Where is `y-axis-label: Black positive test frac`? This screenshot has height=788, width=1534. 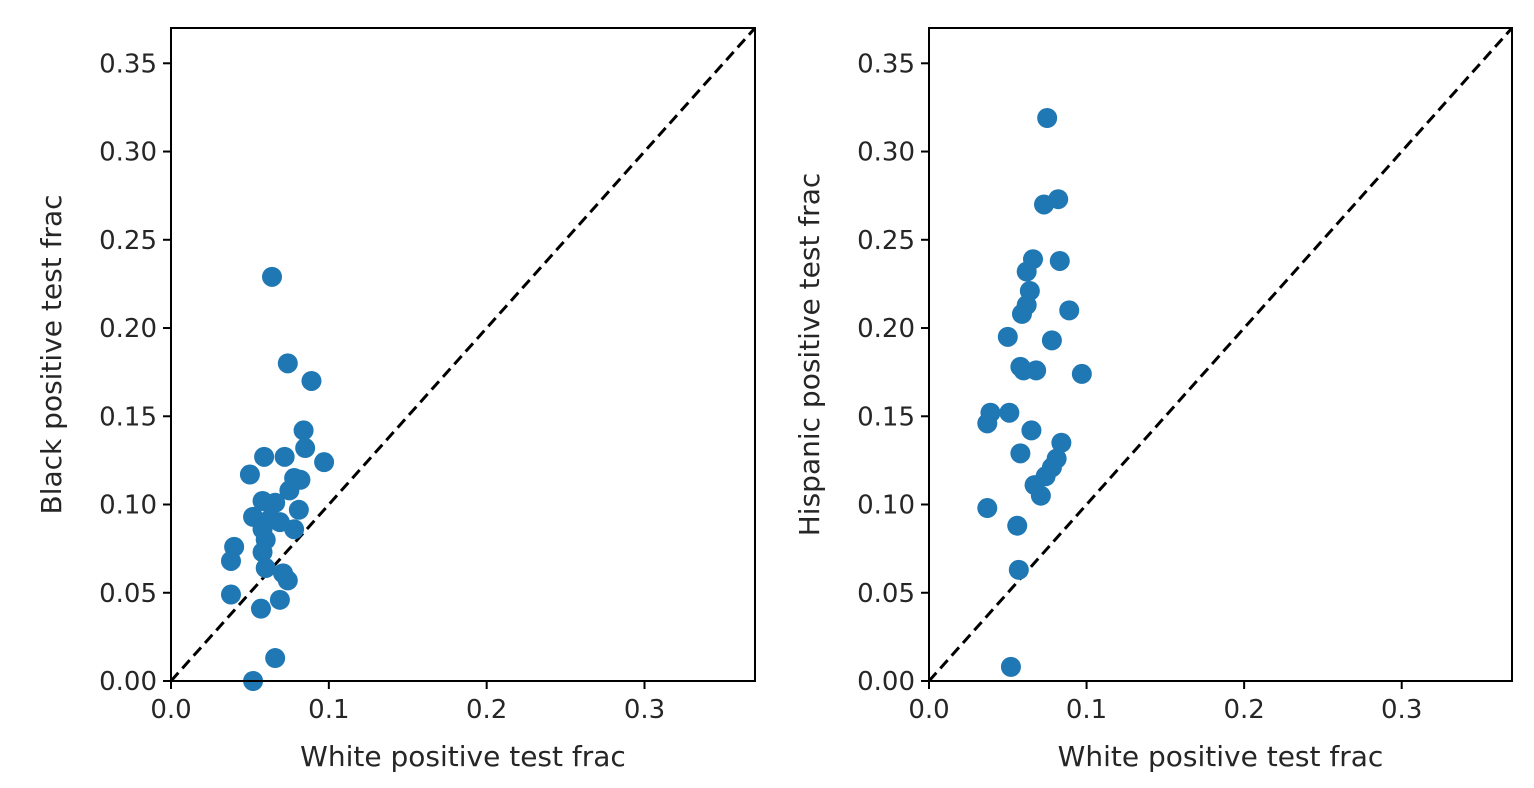
y-axis-label: Black positive test frac is located at coordinates (51, 355).